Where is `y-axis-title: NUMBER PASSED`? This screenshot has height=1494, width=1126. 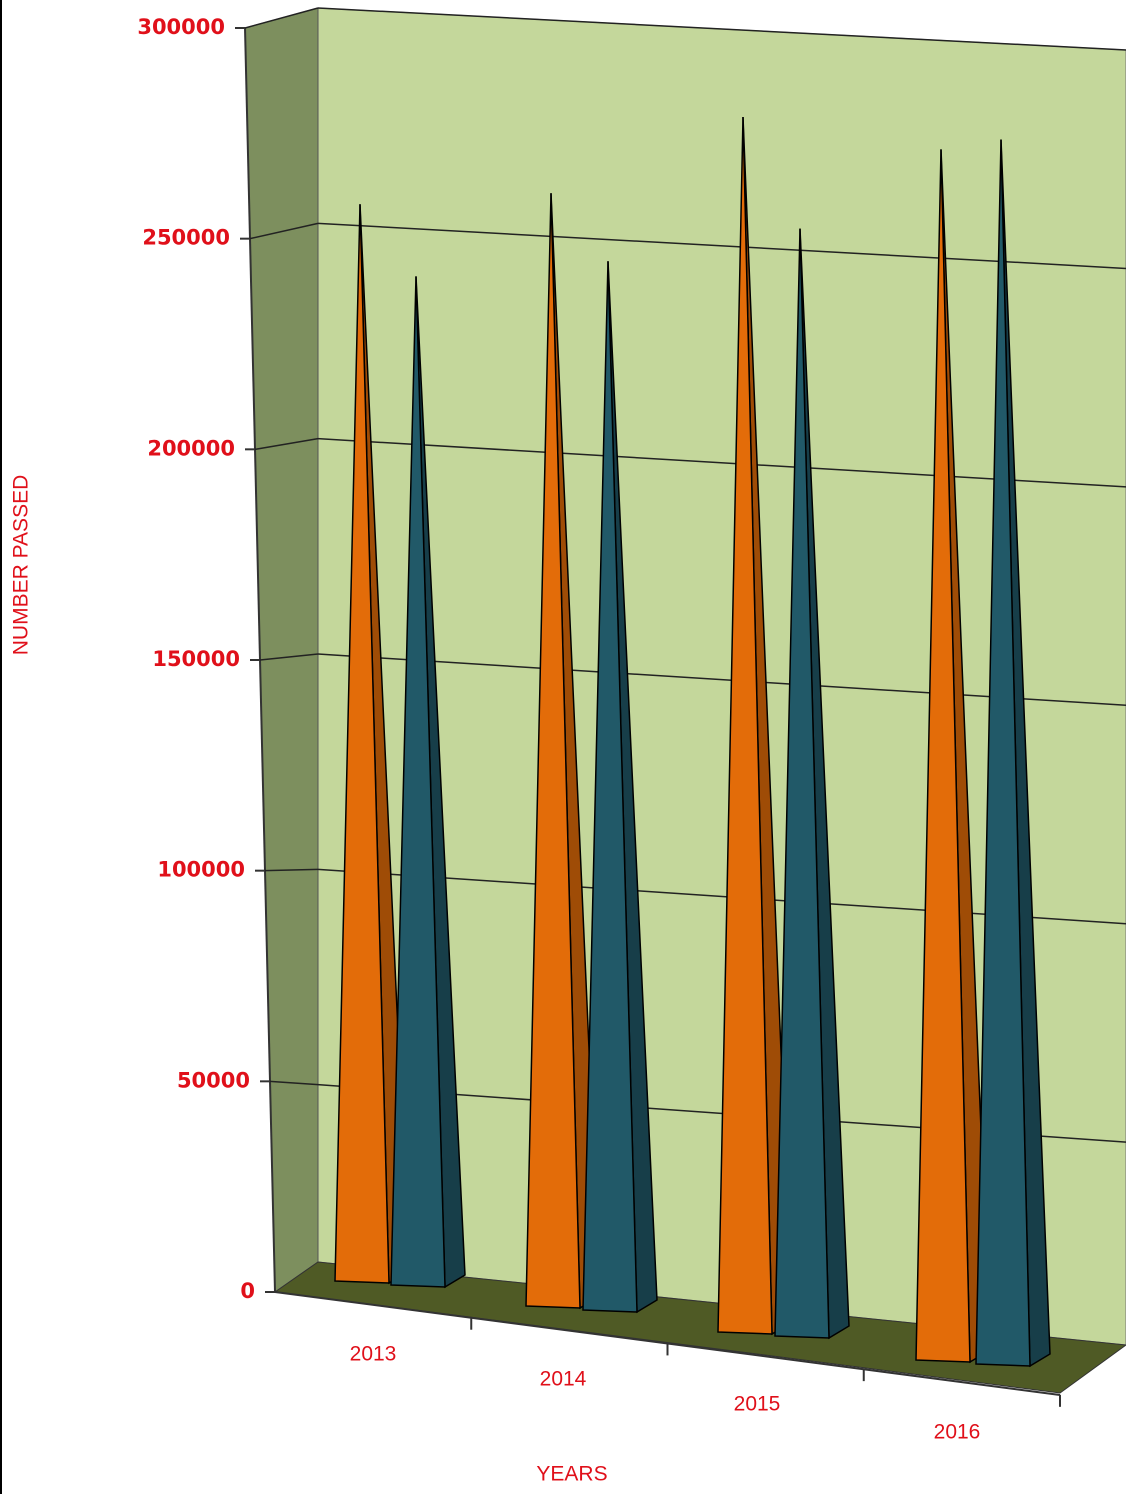
y-axis-title: NUMBER PASSED is located at coordinates (21, 565).